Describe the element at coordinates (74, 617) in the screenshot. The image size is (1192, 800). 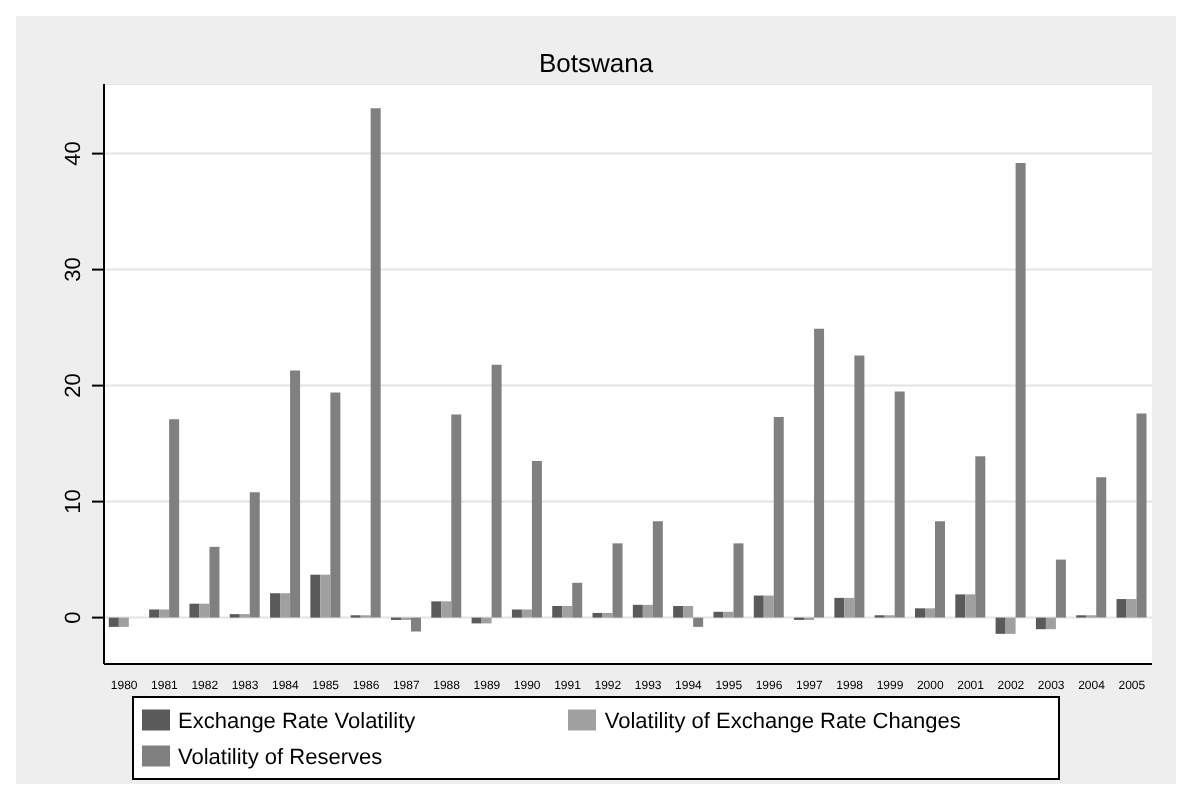
I see `y-tick-label: 0` at that location.